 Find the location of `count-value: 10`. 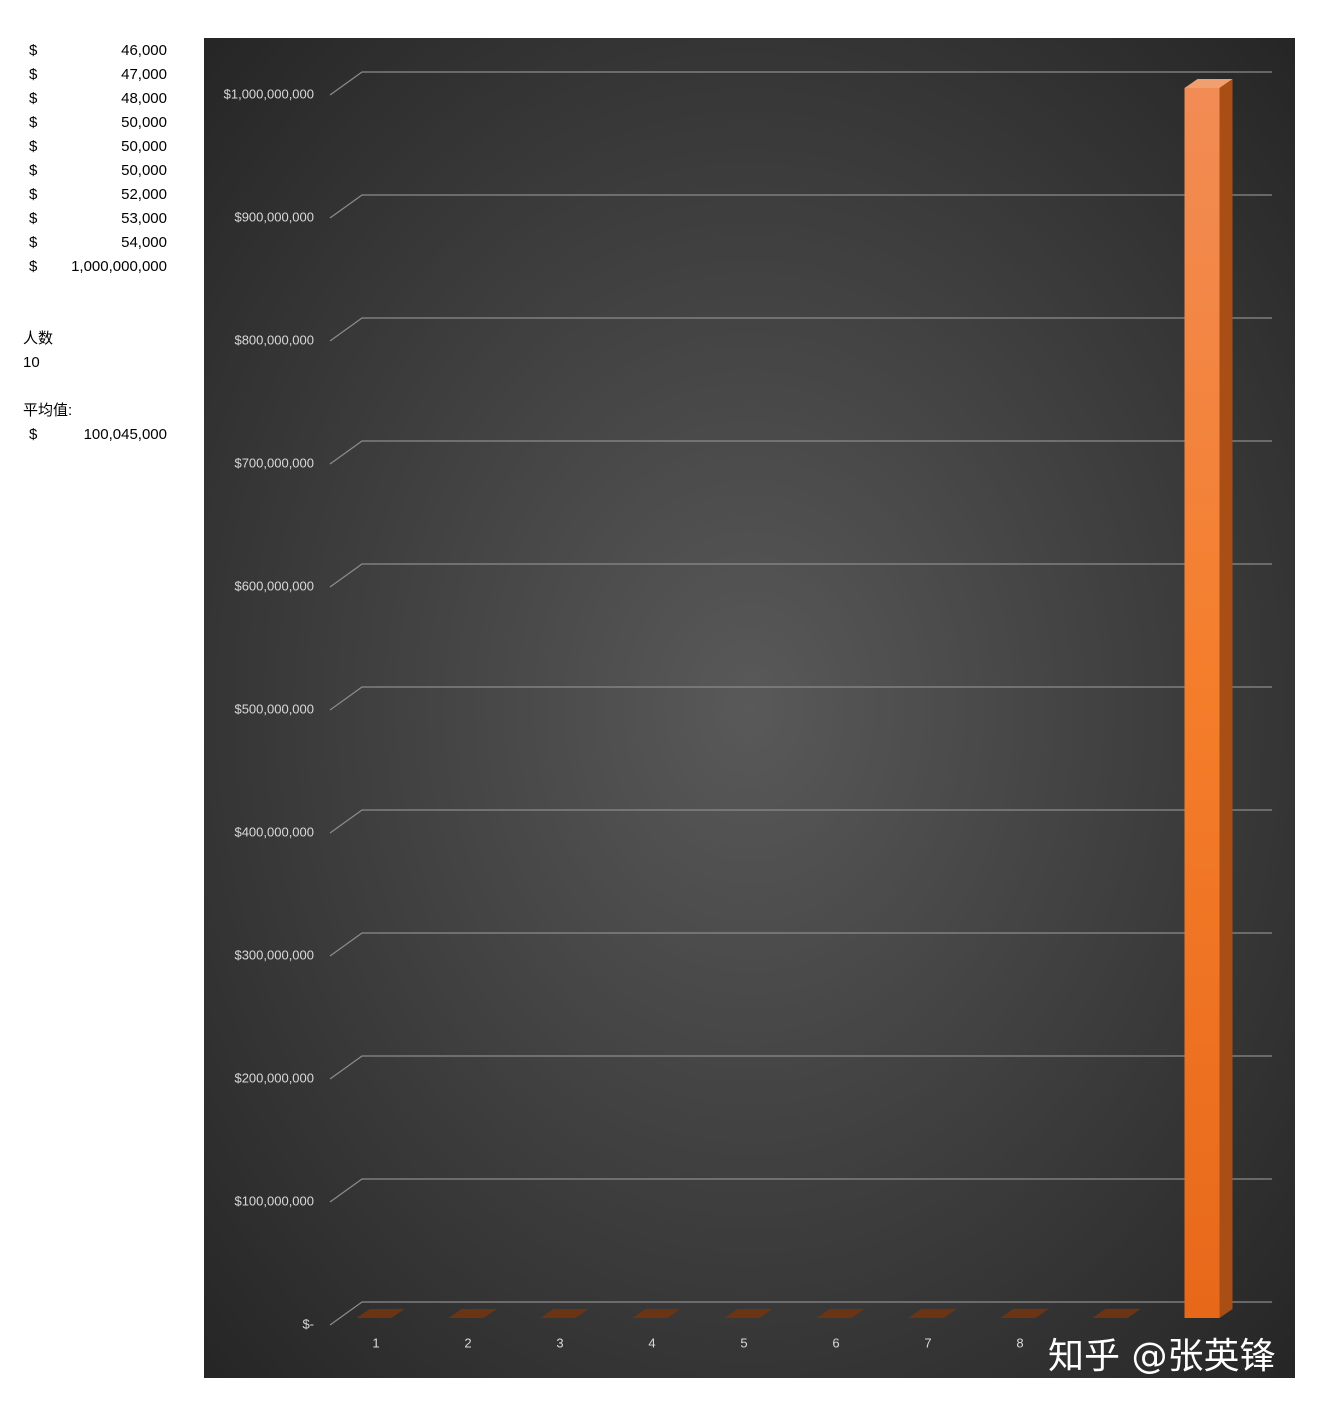

count-value: 10 is located at coordinates (31, 362).